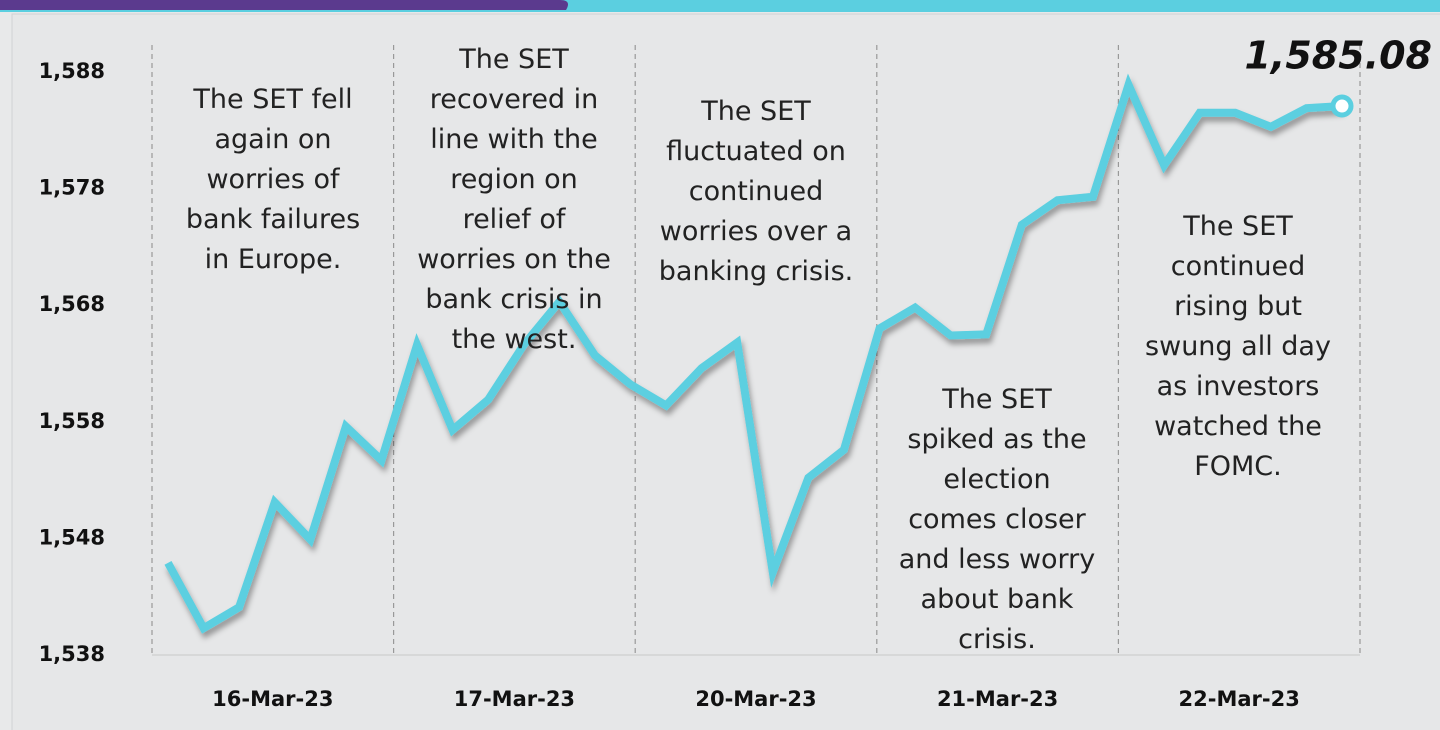  I want to click on top-bar-accent, so click(284, 5).